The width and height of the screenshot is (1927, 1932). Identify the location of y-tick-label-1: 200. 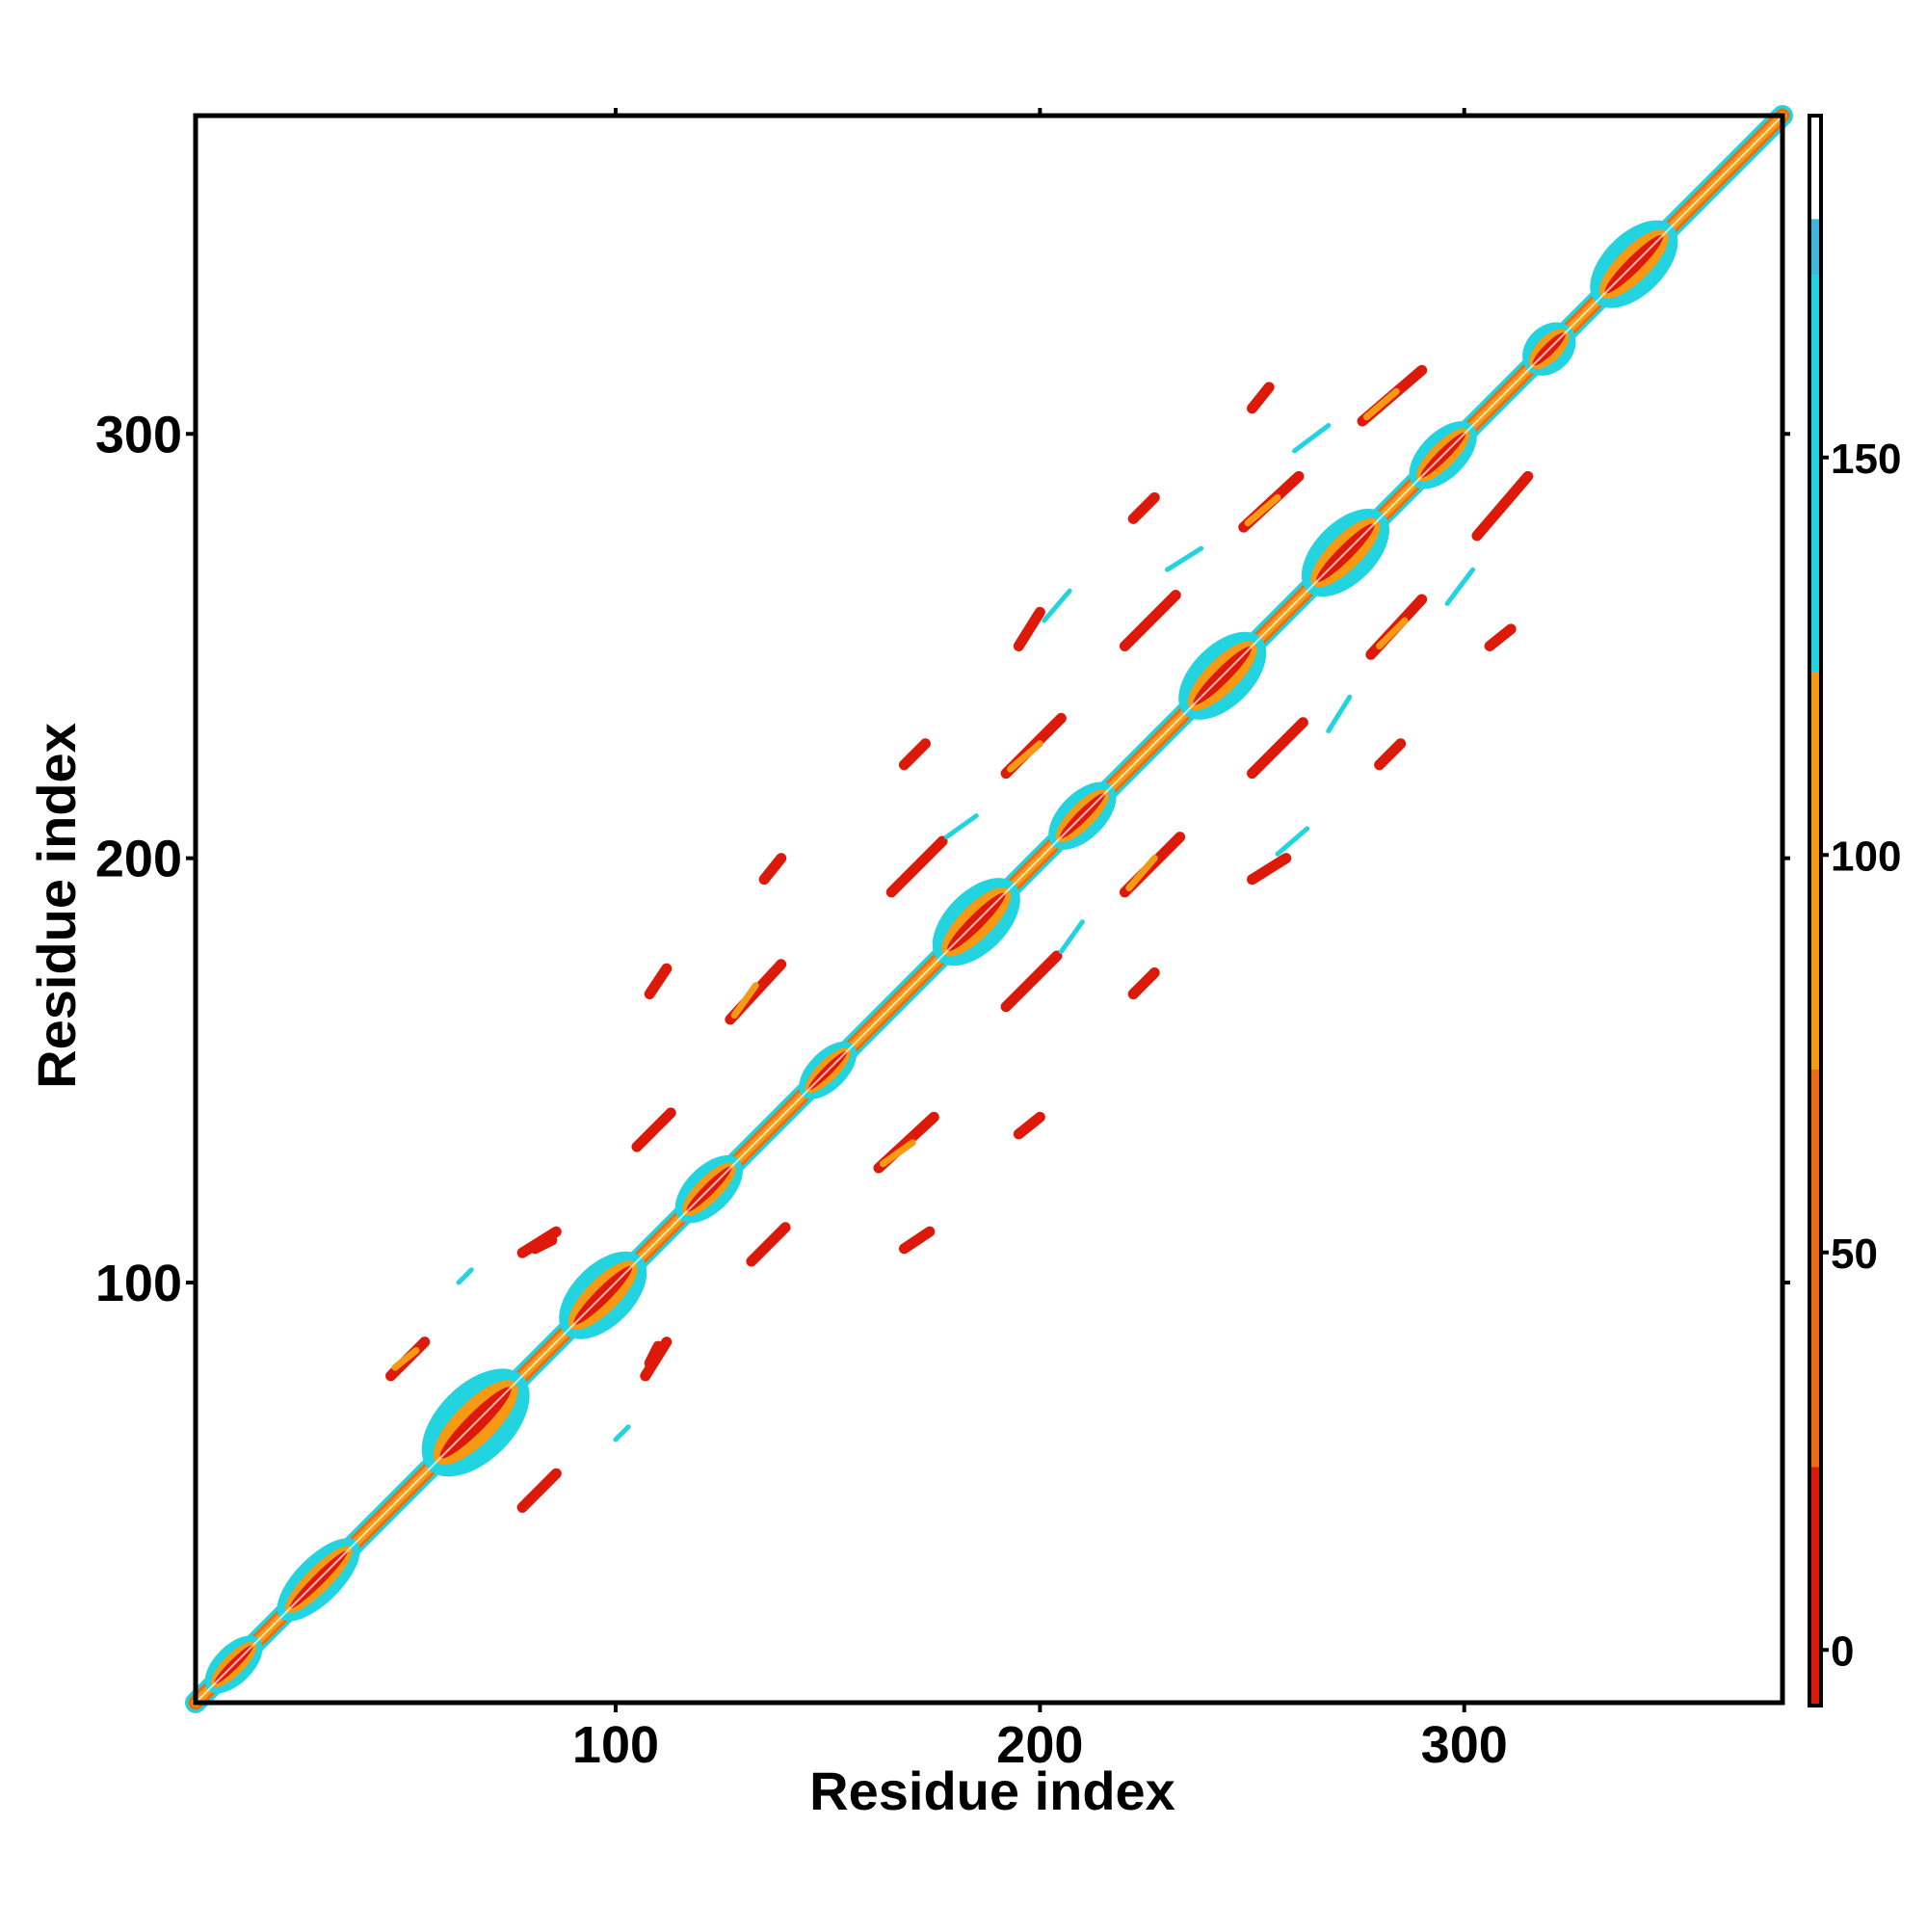
(138, 859).